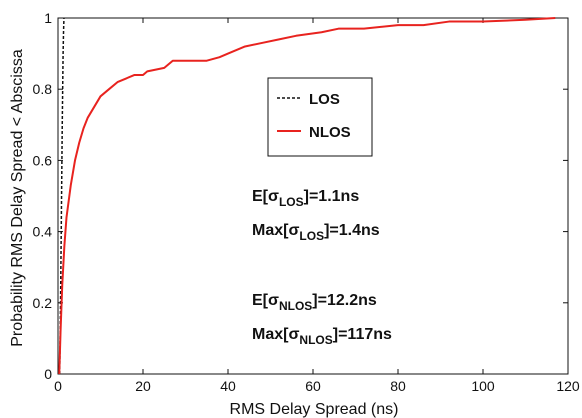  Describe the element at coordinates (398, 386) in the screenshot. I see `x-tick-label: 80` at that location.